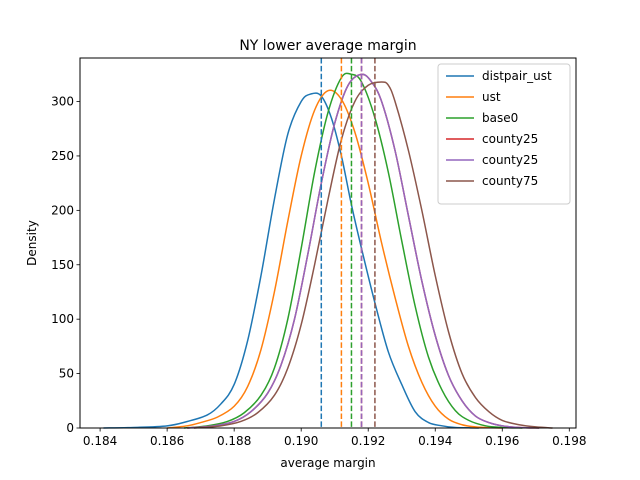 The image size is (640, 480). What do you see at coordinates (62, 319) in the screenshot?
I see `y-tick-label: 100` at bounding box center [62, 319].